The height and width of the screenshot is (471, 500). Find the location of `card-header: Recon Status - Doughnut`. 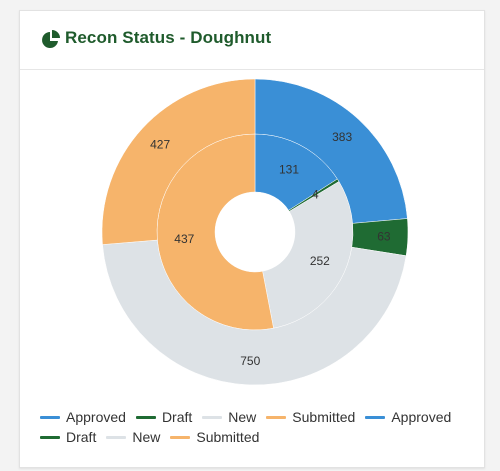

card-header: Recon Status - Doughnut is located at coordinates (252, 40).